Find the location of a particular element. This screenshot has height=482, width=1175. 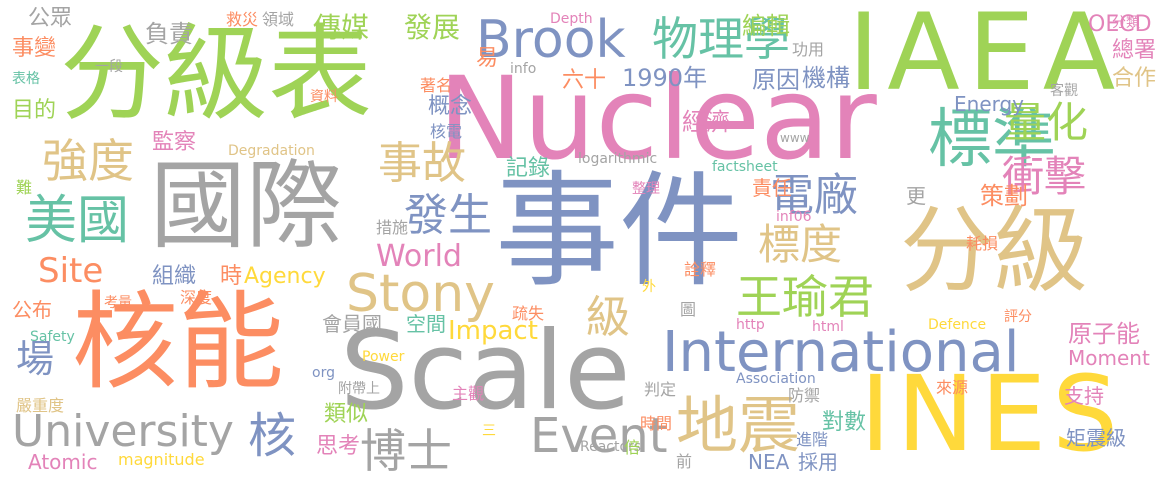

cloud-word: 外 is located at coordinates (649, 287).